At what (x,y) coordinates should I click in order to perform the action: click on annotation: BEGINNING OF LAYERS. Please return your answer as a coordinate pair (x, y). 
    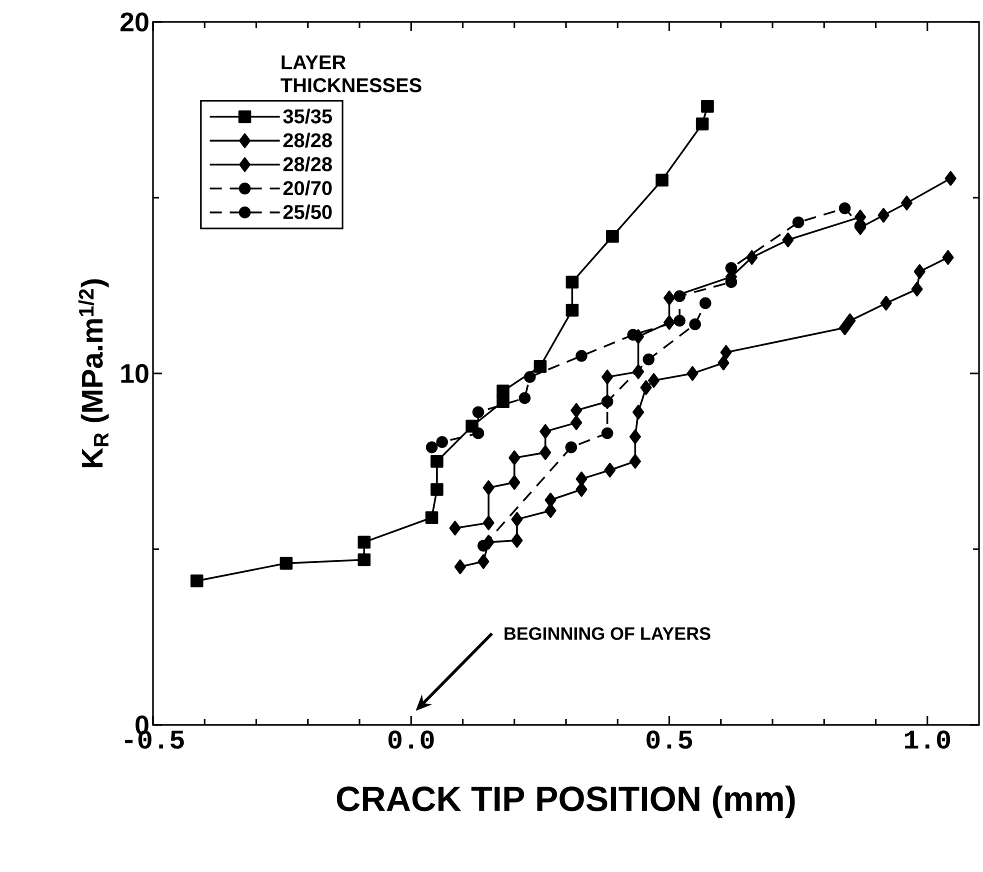
    Looking at the image, I should click on (607, 633).